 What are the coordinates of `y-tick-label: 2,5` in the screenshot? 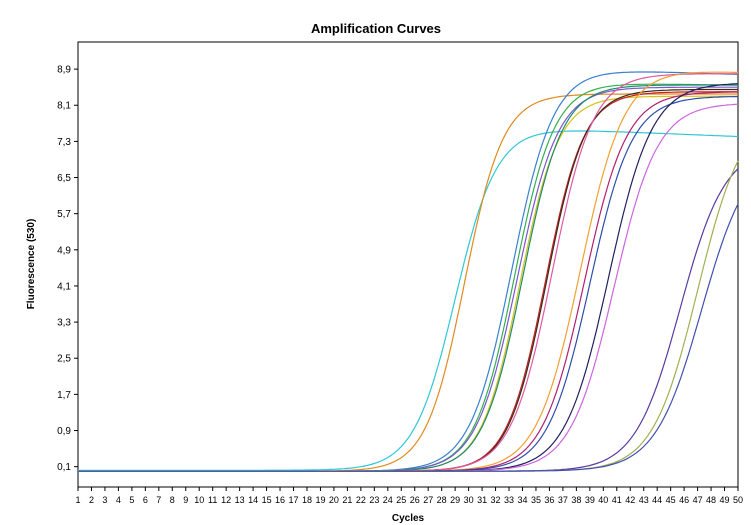 It's located at (64, 359).